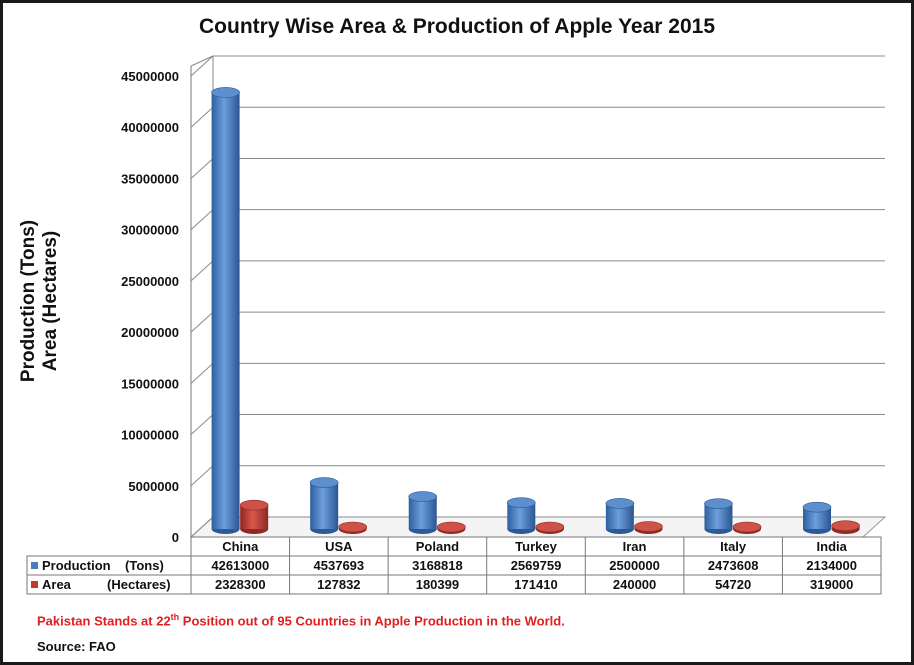  I want to click on y-tick-label: 0, so click(175, 537).